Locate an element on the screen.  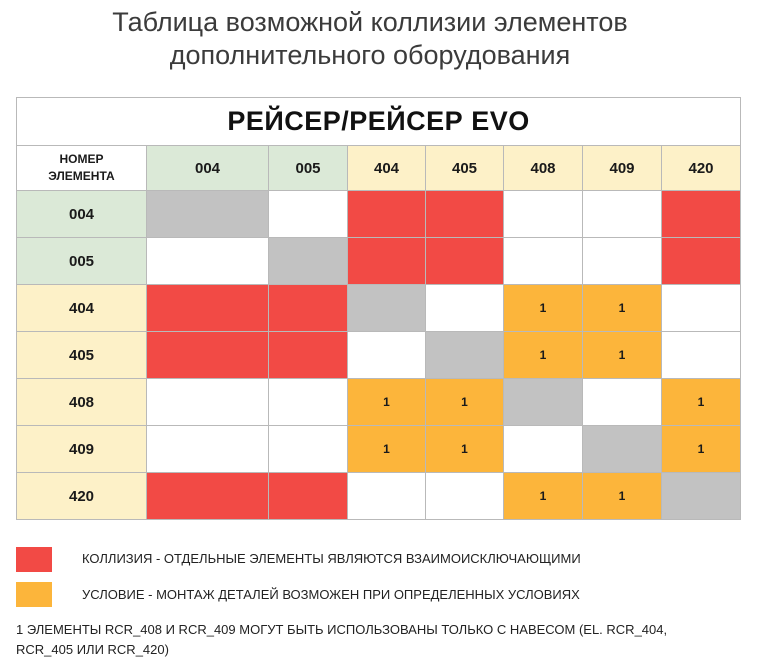
table-row: 420 1 1 is located at coordinates (379, 496).